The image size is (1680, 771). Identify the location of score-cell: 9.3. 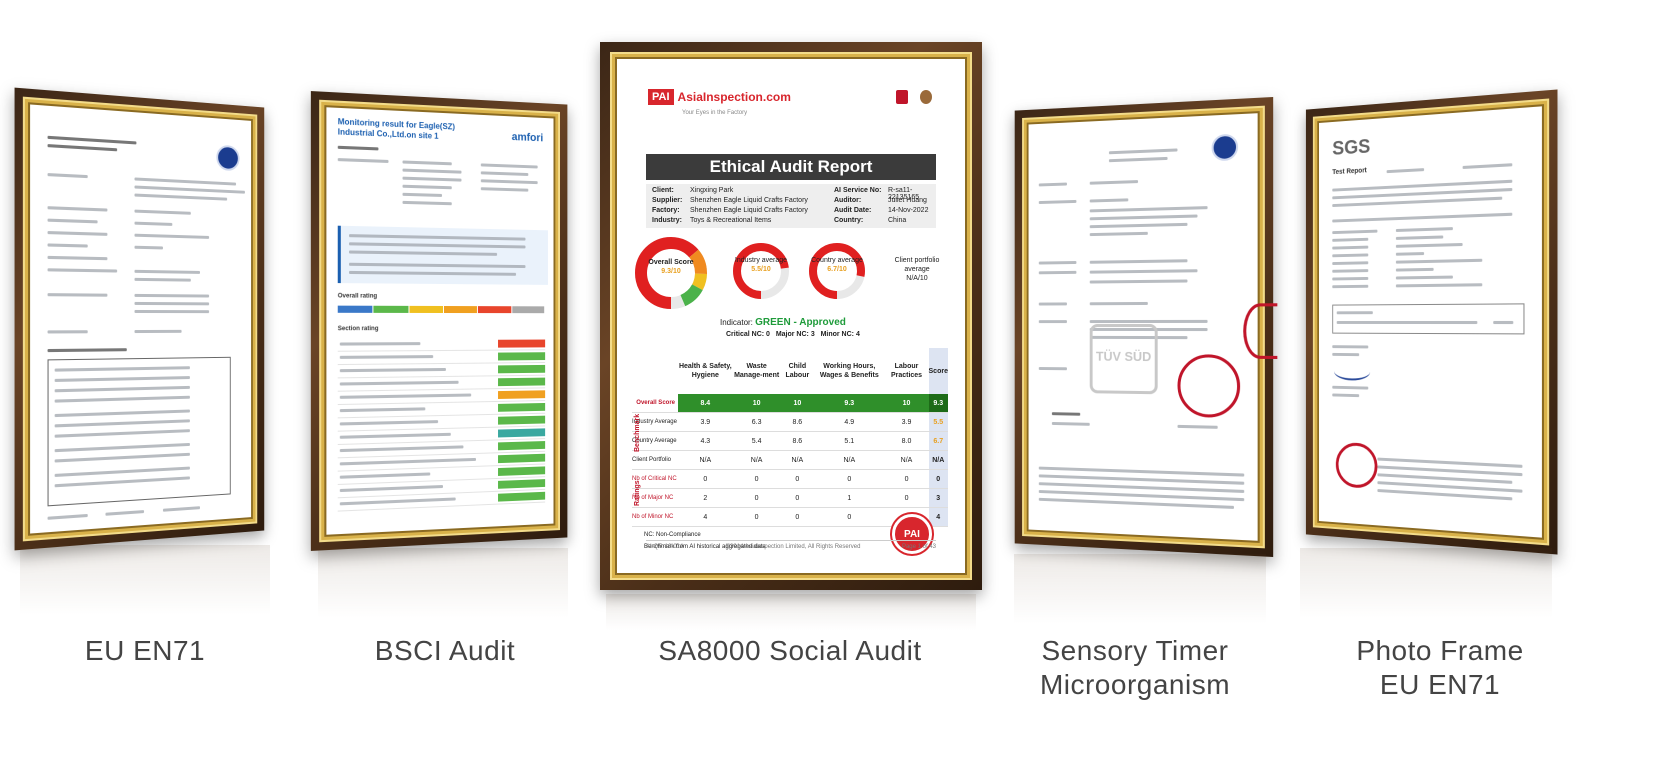
(938, 403).